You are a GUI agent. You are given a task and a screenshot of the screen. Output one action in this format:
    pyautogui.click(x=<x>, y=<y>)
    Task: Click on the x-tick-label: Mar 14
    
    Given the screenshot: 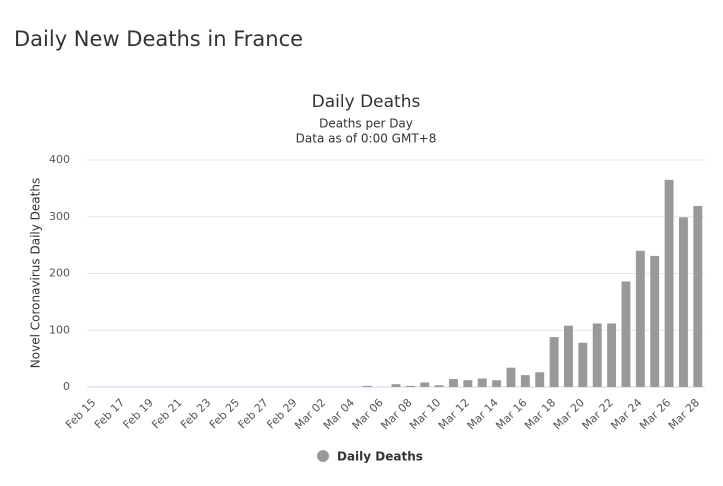 What is the action you would take?
    pyautogui.click(x=483, y=414)
    